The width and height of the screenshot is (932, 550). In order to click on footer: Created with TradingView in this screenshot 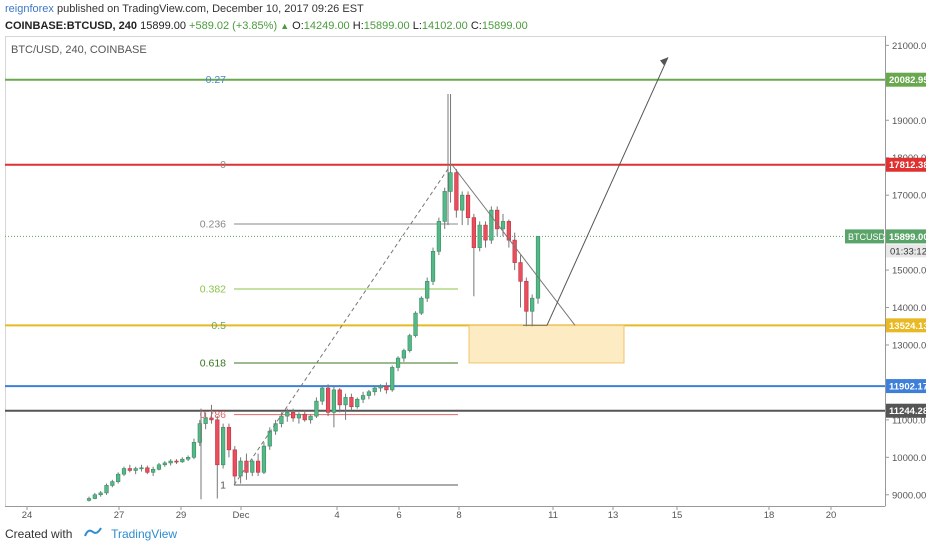, I will do `click(466, 534)`.